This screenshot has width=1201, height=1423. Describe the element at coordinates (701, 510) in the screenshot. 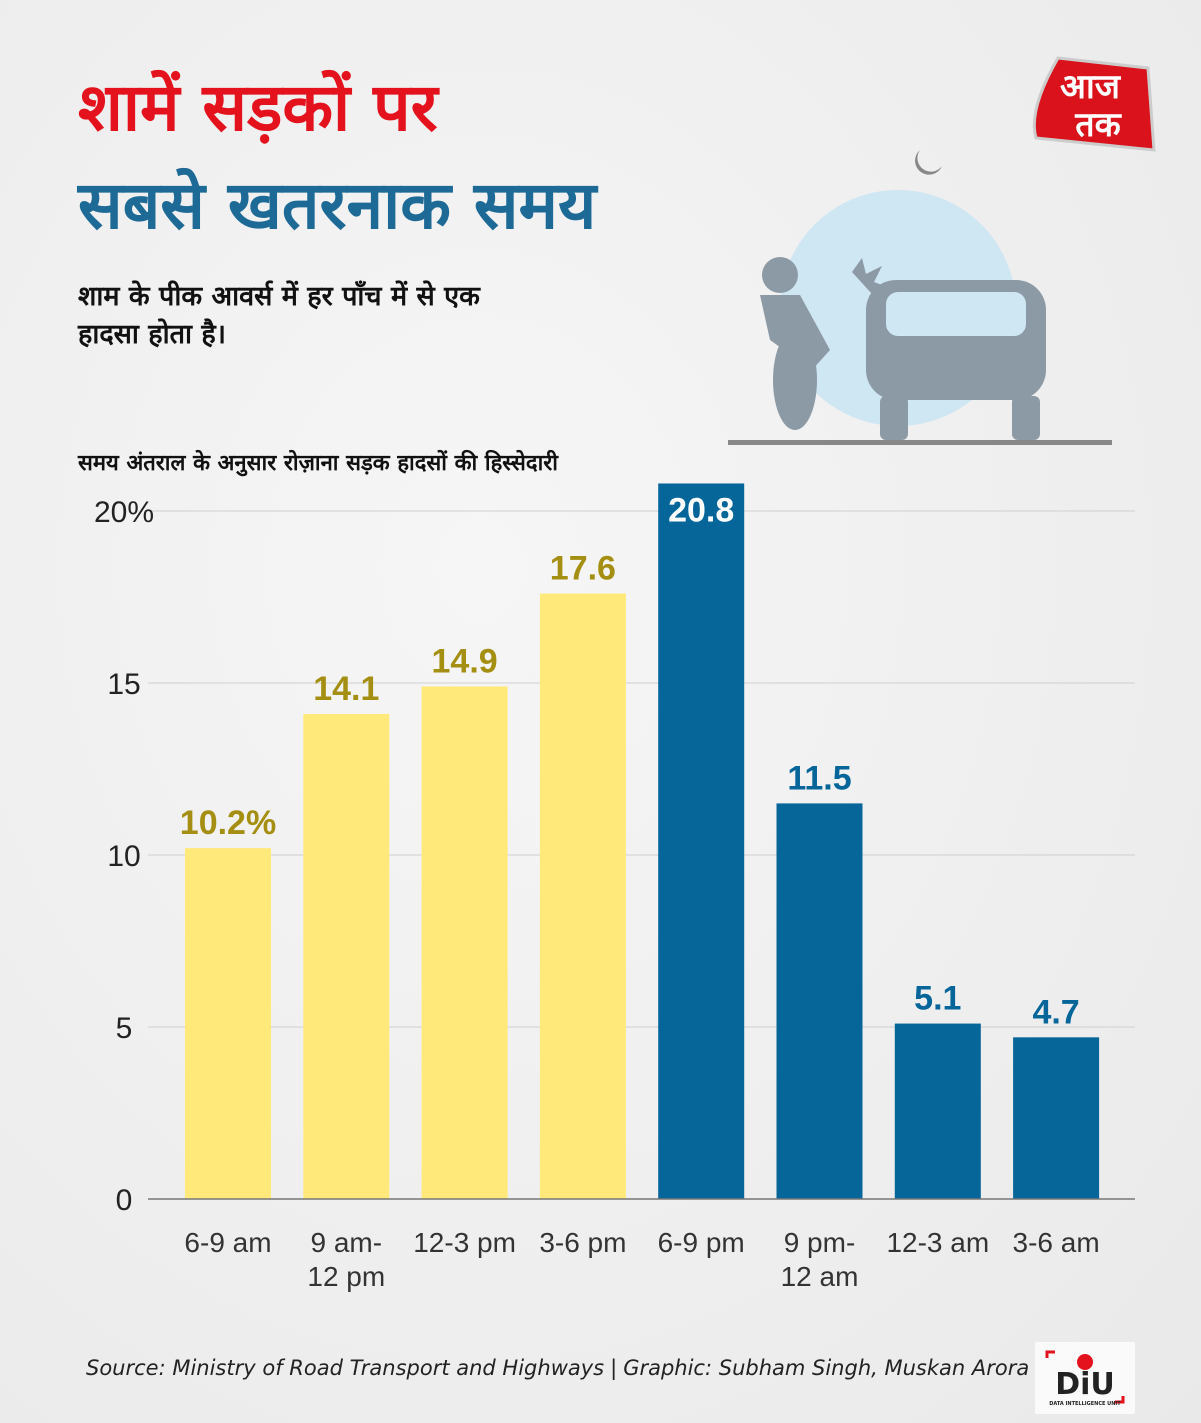

I see `data-label: 20.8` at that location.